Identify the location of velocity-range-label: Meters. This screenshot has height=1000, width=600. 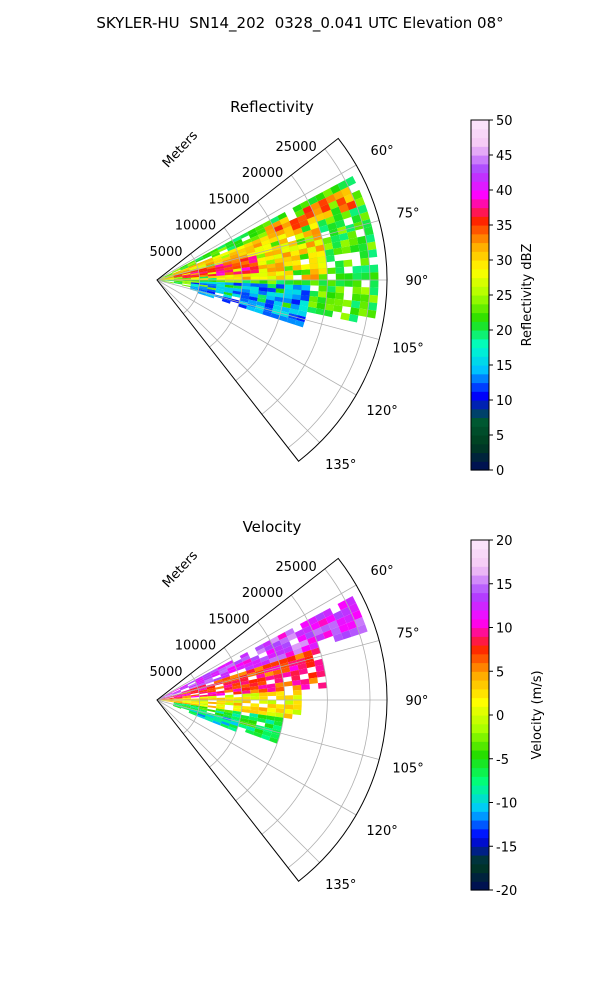
(180, 569).